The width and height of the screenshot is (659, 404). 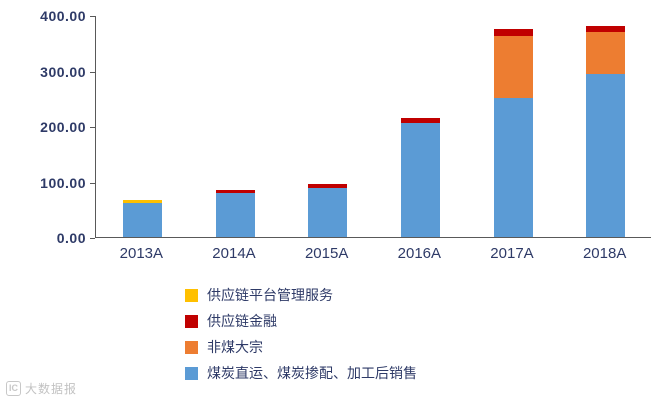 I want to click on chart-legend: 供应链平台管理服务 供应链金融非煤大宗煤炭直运、煤炭掺配、加工后销售, so click(x=301, y=334).